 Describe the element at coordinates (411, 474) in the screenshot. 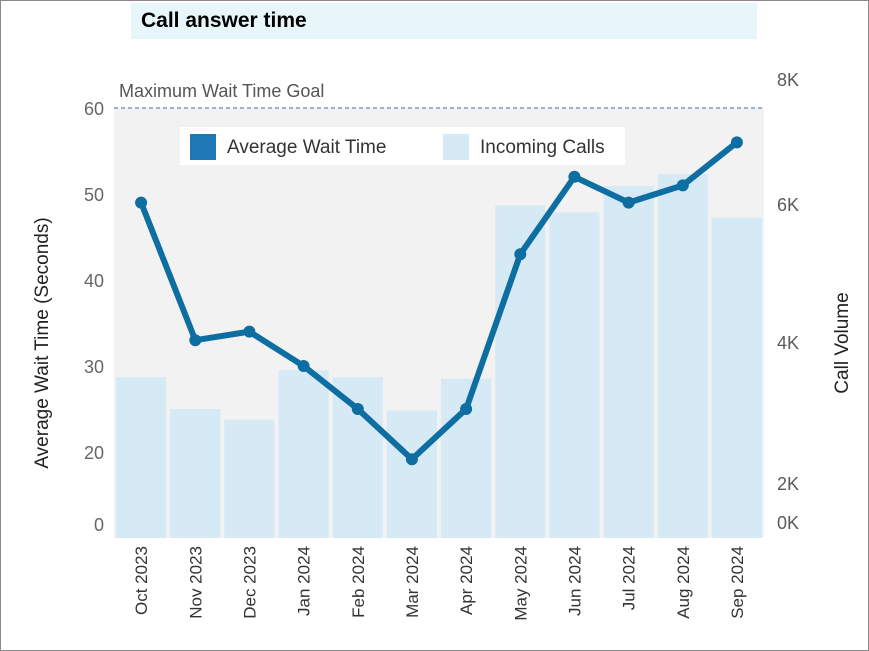

I see `bar-mar-2024` at that location.